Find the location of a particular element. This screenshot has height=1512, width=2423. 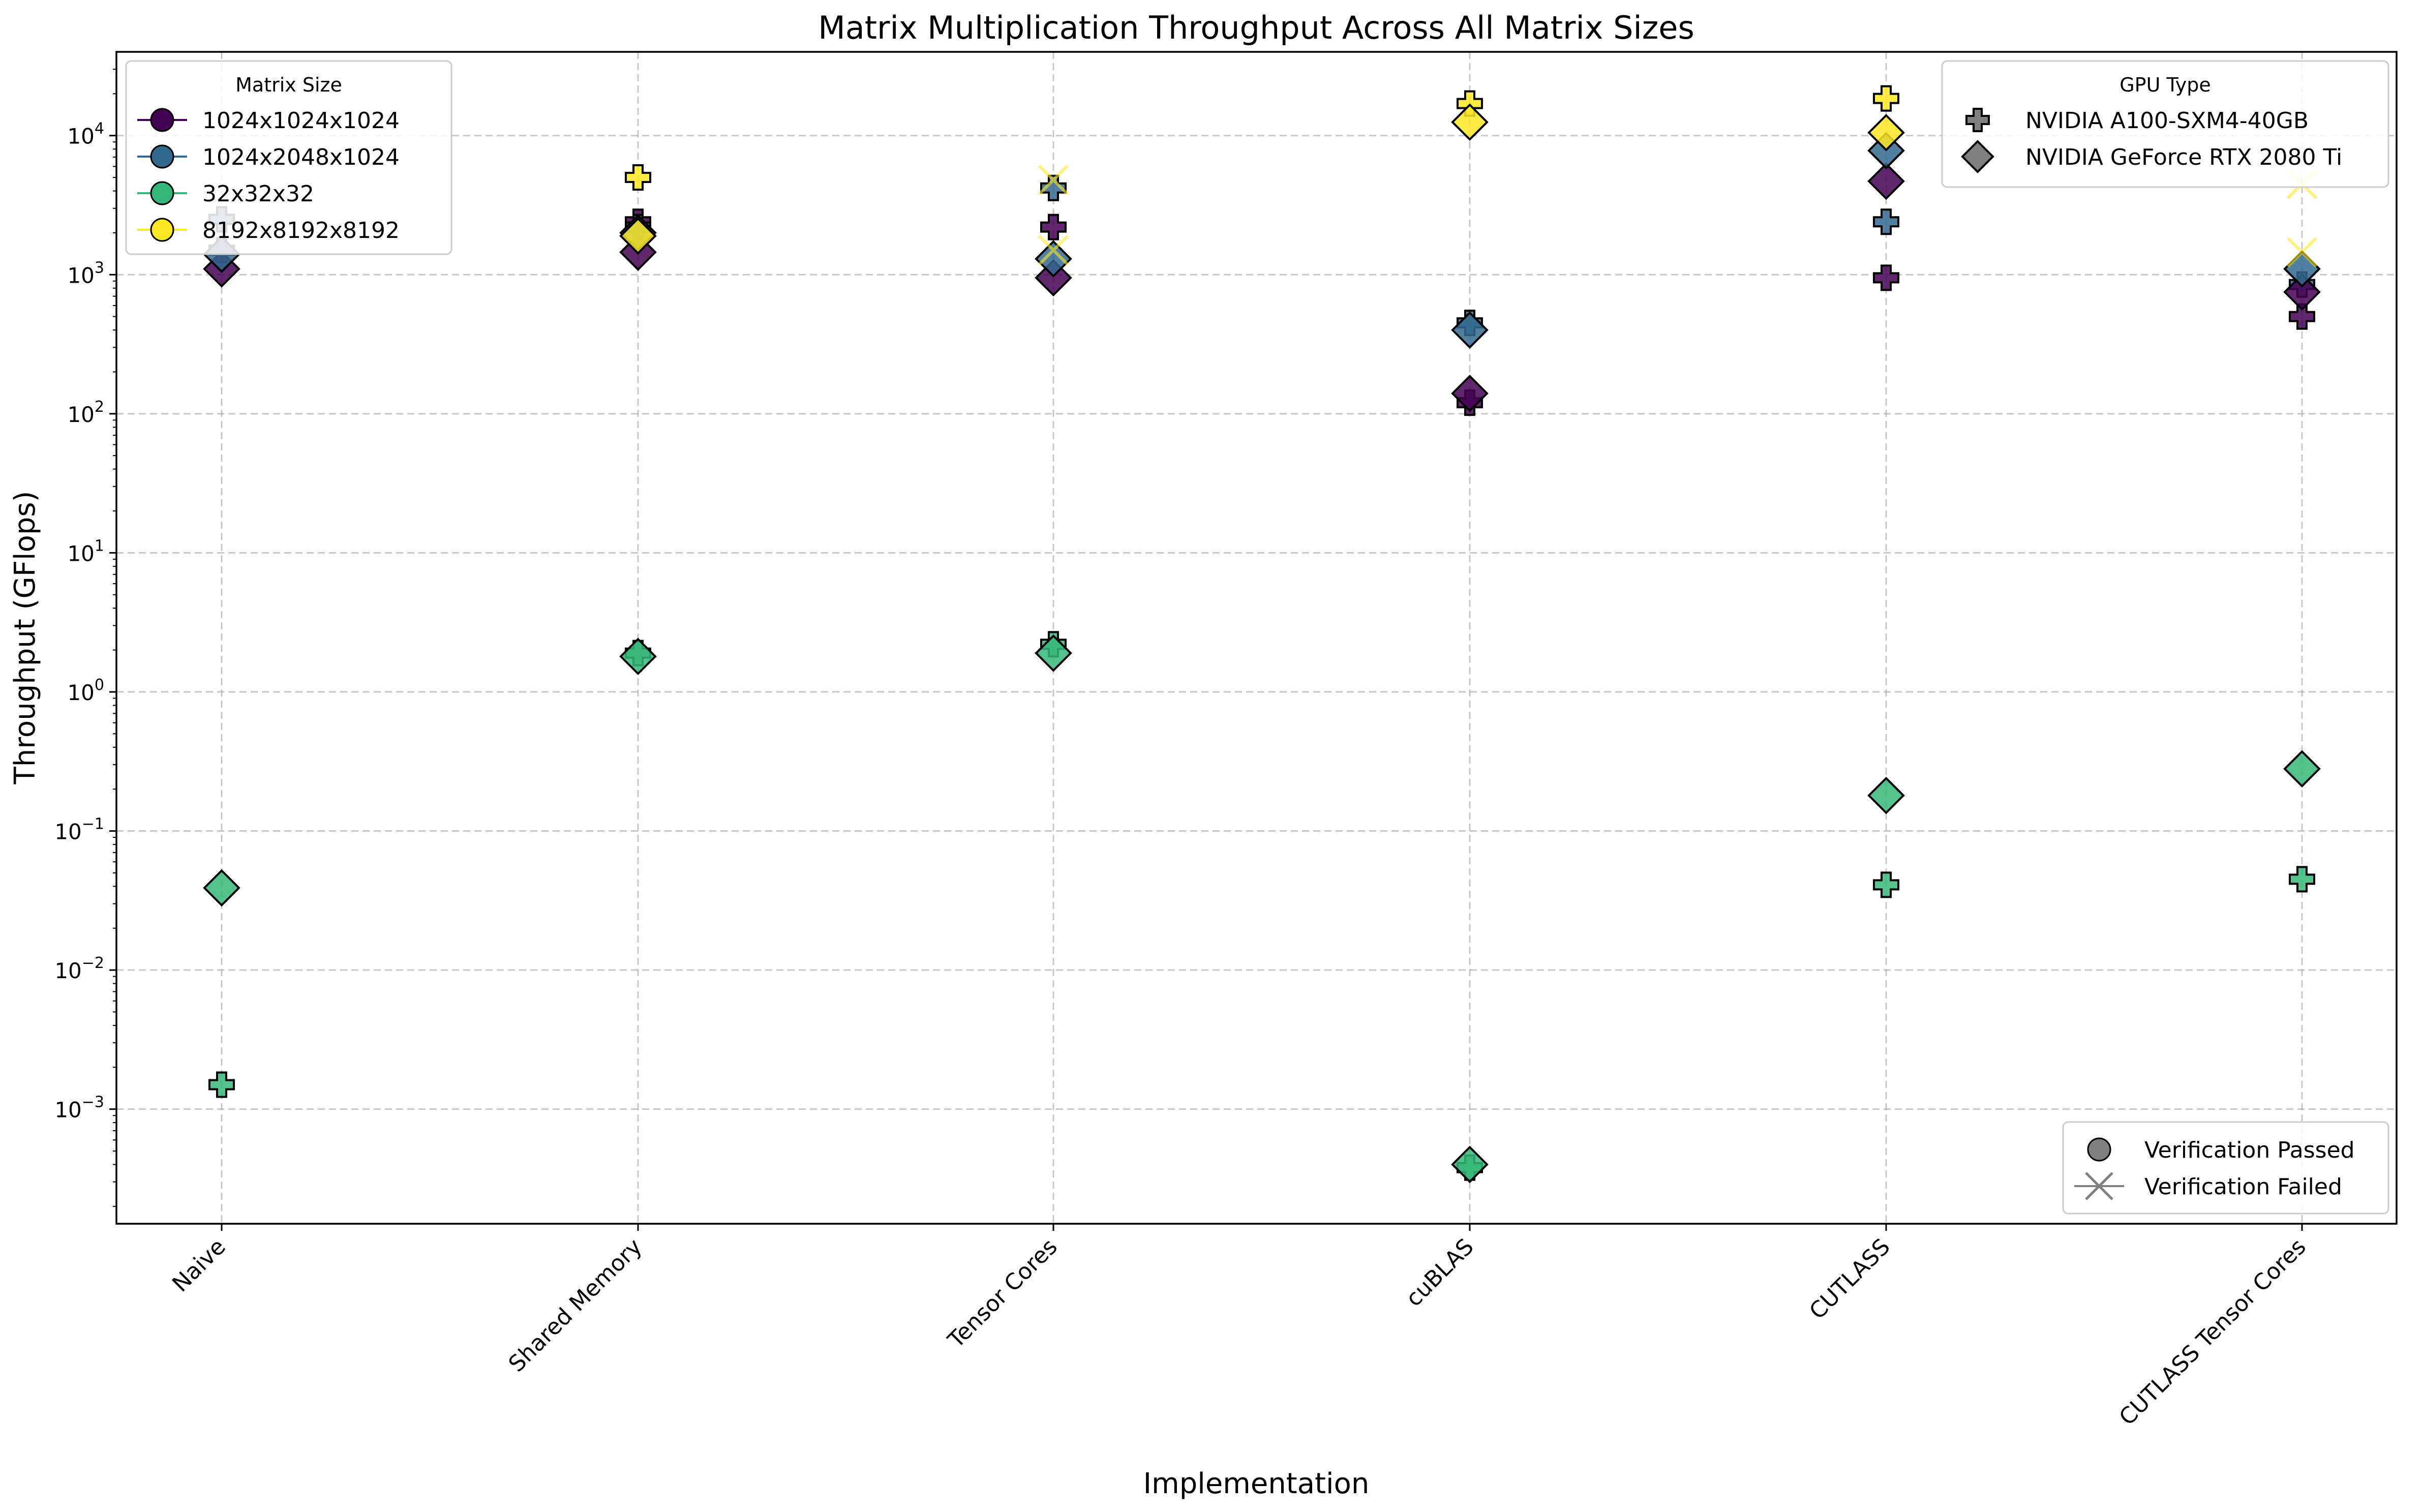

gpu-type-legend-box is located at coordinates (2165, 124).